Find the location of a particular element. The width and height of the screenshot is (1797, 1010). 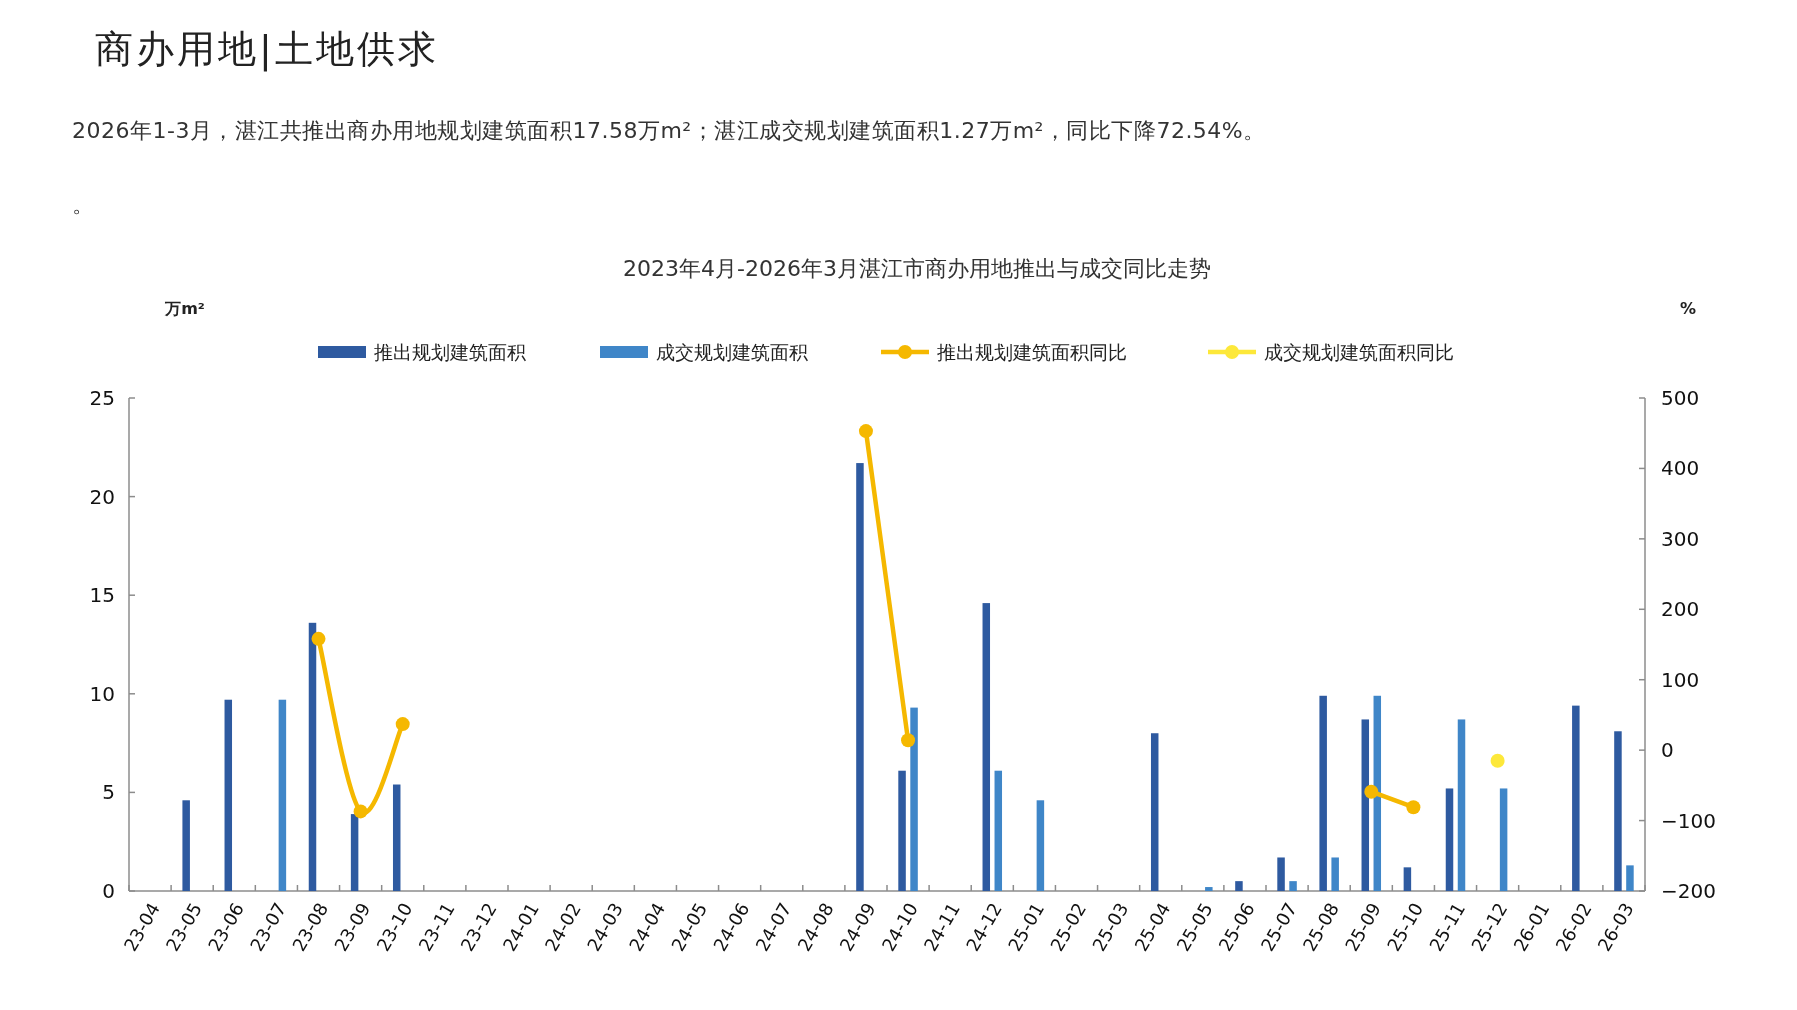

y2-tick-label: 500 is located at coordinates (1680, 398).